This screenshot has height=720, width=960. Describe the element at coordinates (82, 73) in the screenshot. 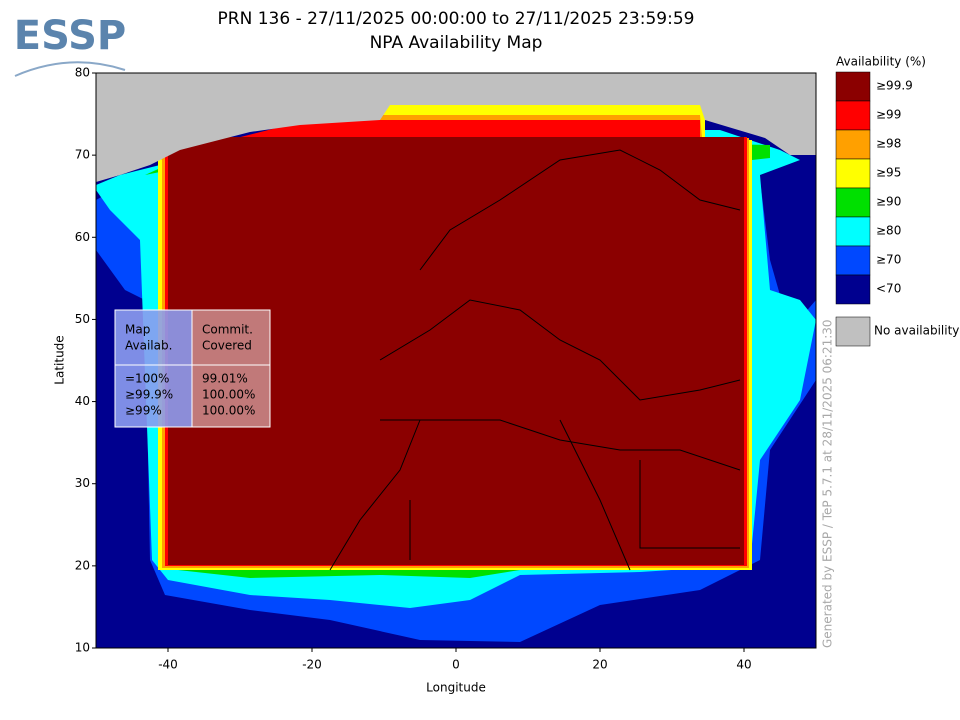

I see `y-tick-label: 80` at that location.